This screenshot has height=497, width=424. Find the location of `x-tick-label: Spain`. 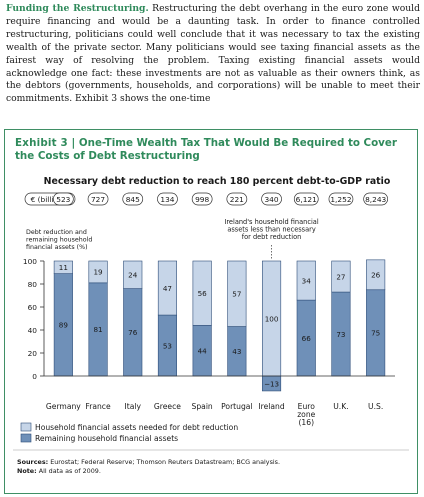

x-tick-label: Spain is located at coordinates (202, 406).